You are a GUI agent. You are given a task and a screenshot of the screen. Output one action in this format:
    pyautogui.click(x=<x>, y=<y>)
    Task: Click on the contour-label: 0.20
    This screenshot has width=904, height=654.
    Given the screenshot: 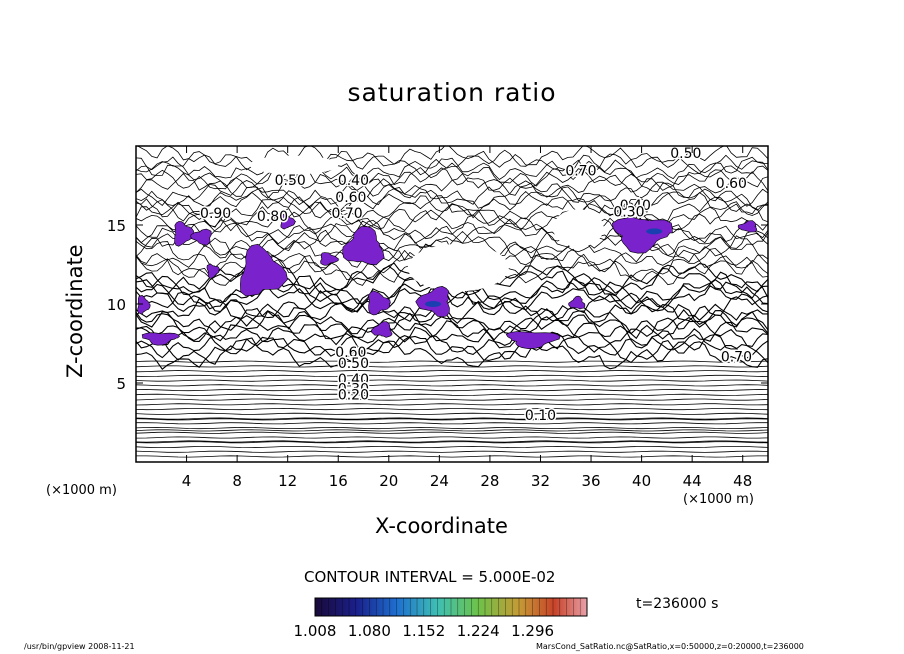 What is the action you would take?
    pyautogui.click(x=353, y=396)
    